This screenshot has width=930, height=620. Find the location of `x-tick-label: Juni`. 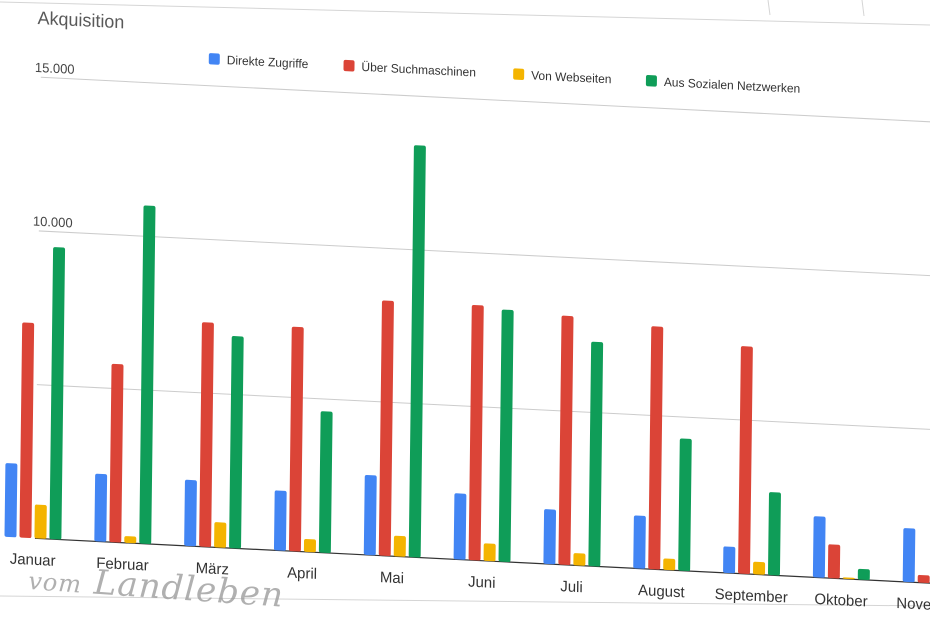

x-tick-label: Juni is located at coordinates (482, 582).